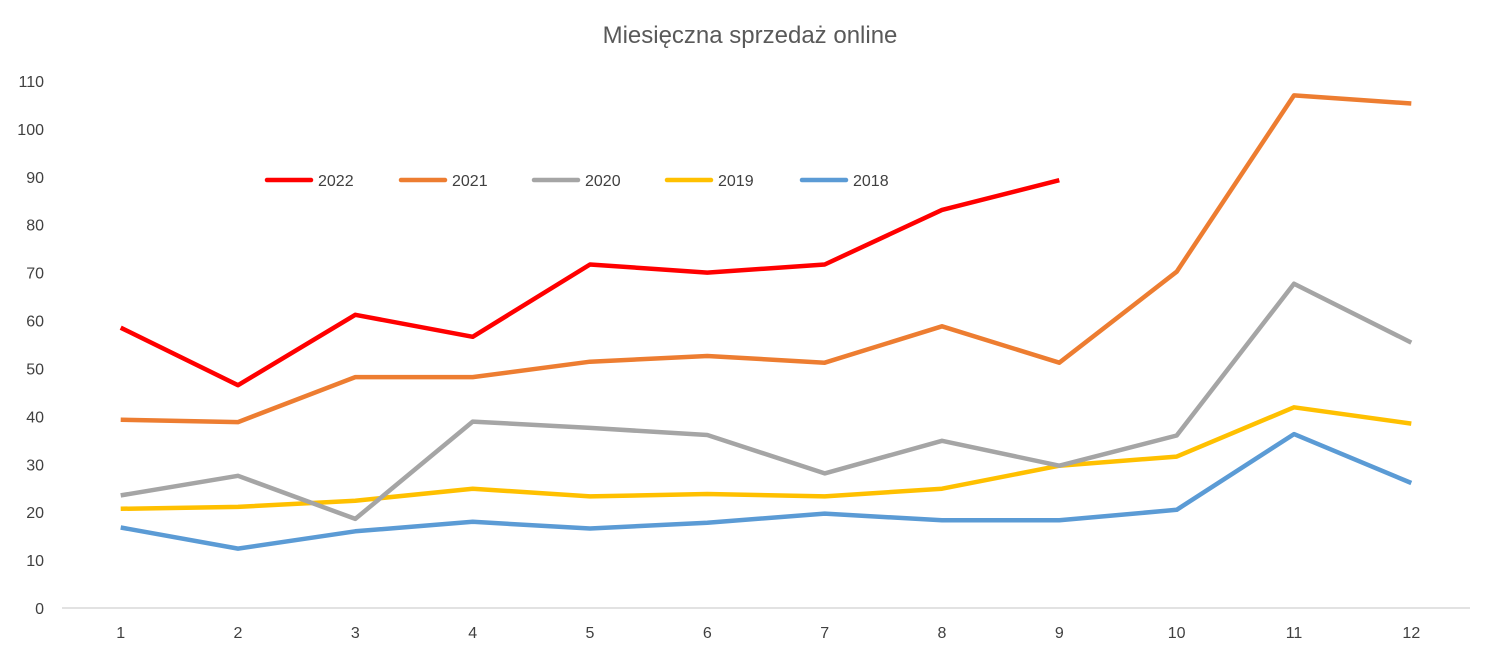 This screenshot has width=1500, height=667. Describe the element at coordinates (707, 633) in the screenshot. I see `x-tick-label: 6` at that location.